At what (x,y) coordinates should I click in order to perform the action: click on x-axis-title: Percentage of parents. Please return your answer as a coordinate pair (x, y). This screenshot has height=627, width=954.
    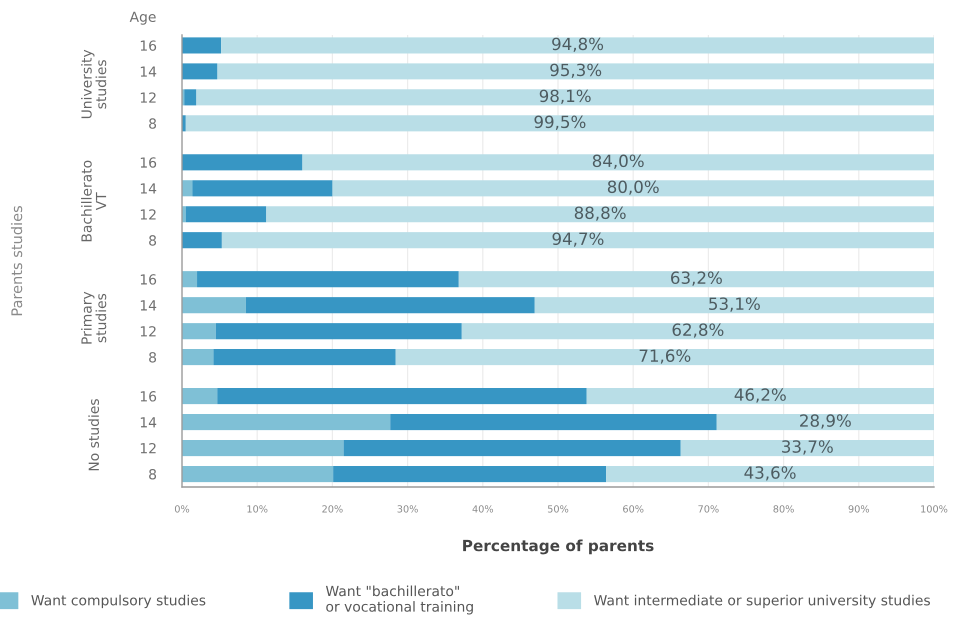
    Looking at the image, I should click on (558, 546).